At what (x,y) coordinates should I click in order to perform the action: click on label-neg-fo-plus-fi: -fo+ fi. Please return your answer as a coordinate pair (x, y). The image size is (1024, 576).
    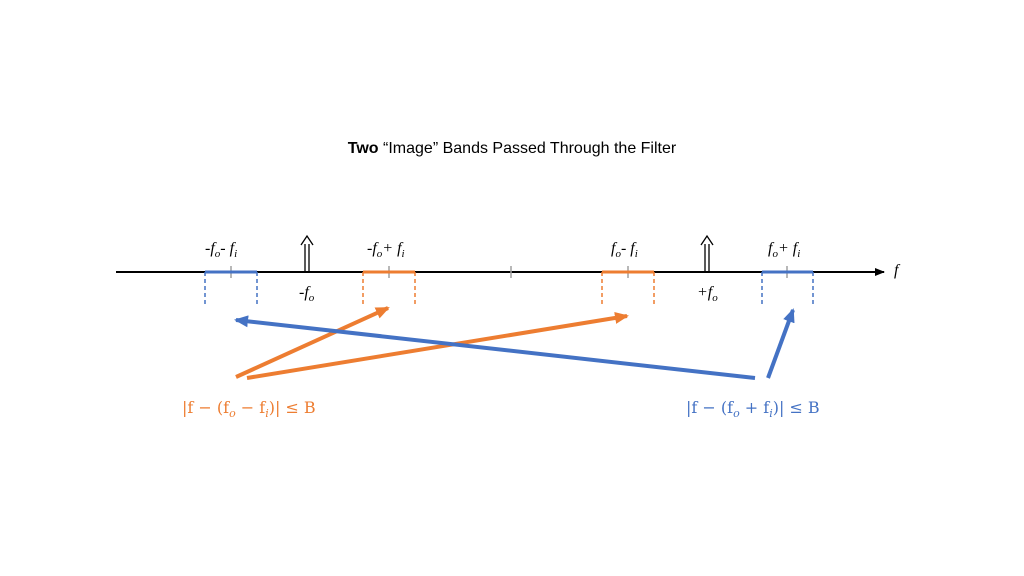
    Looking at the image, I should click on (386, 250).